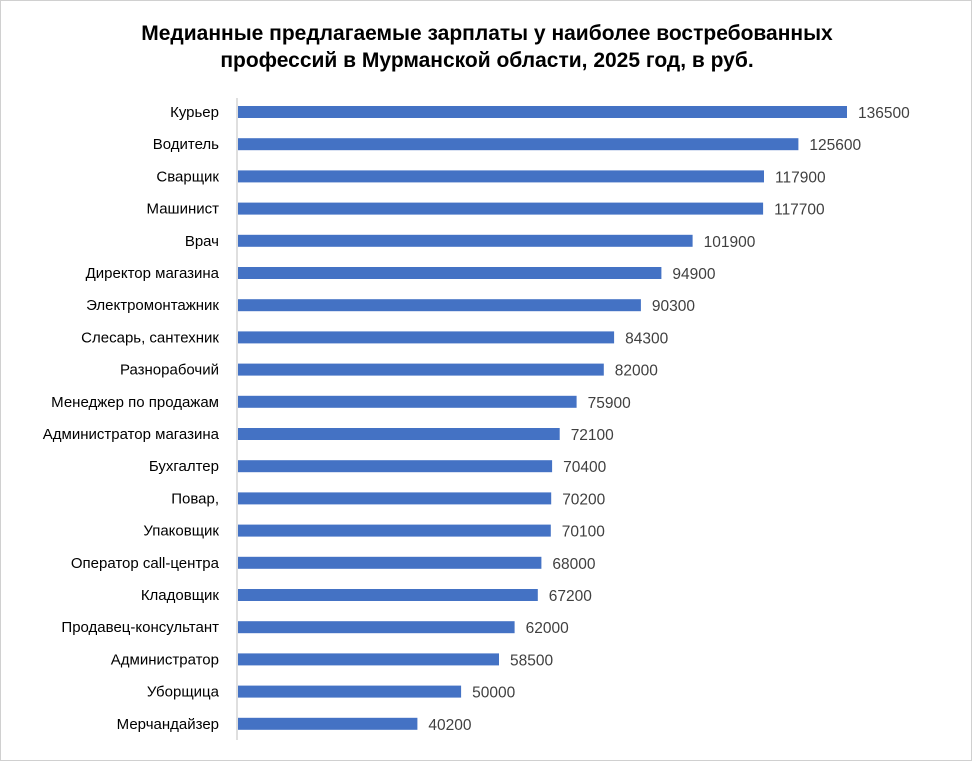  I want to click on value-label: 90300, so click(673, 306).